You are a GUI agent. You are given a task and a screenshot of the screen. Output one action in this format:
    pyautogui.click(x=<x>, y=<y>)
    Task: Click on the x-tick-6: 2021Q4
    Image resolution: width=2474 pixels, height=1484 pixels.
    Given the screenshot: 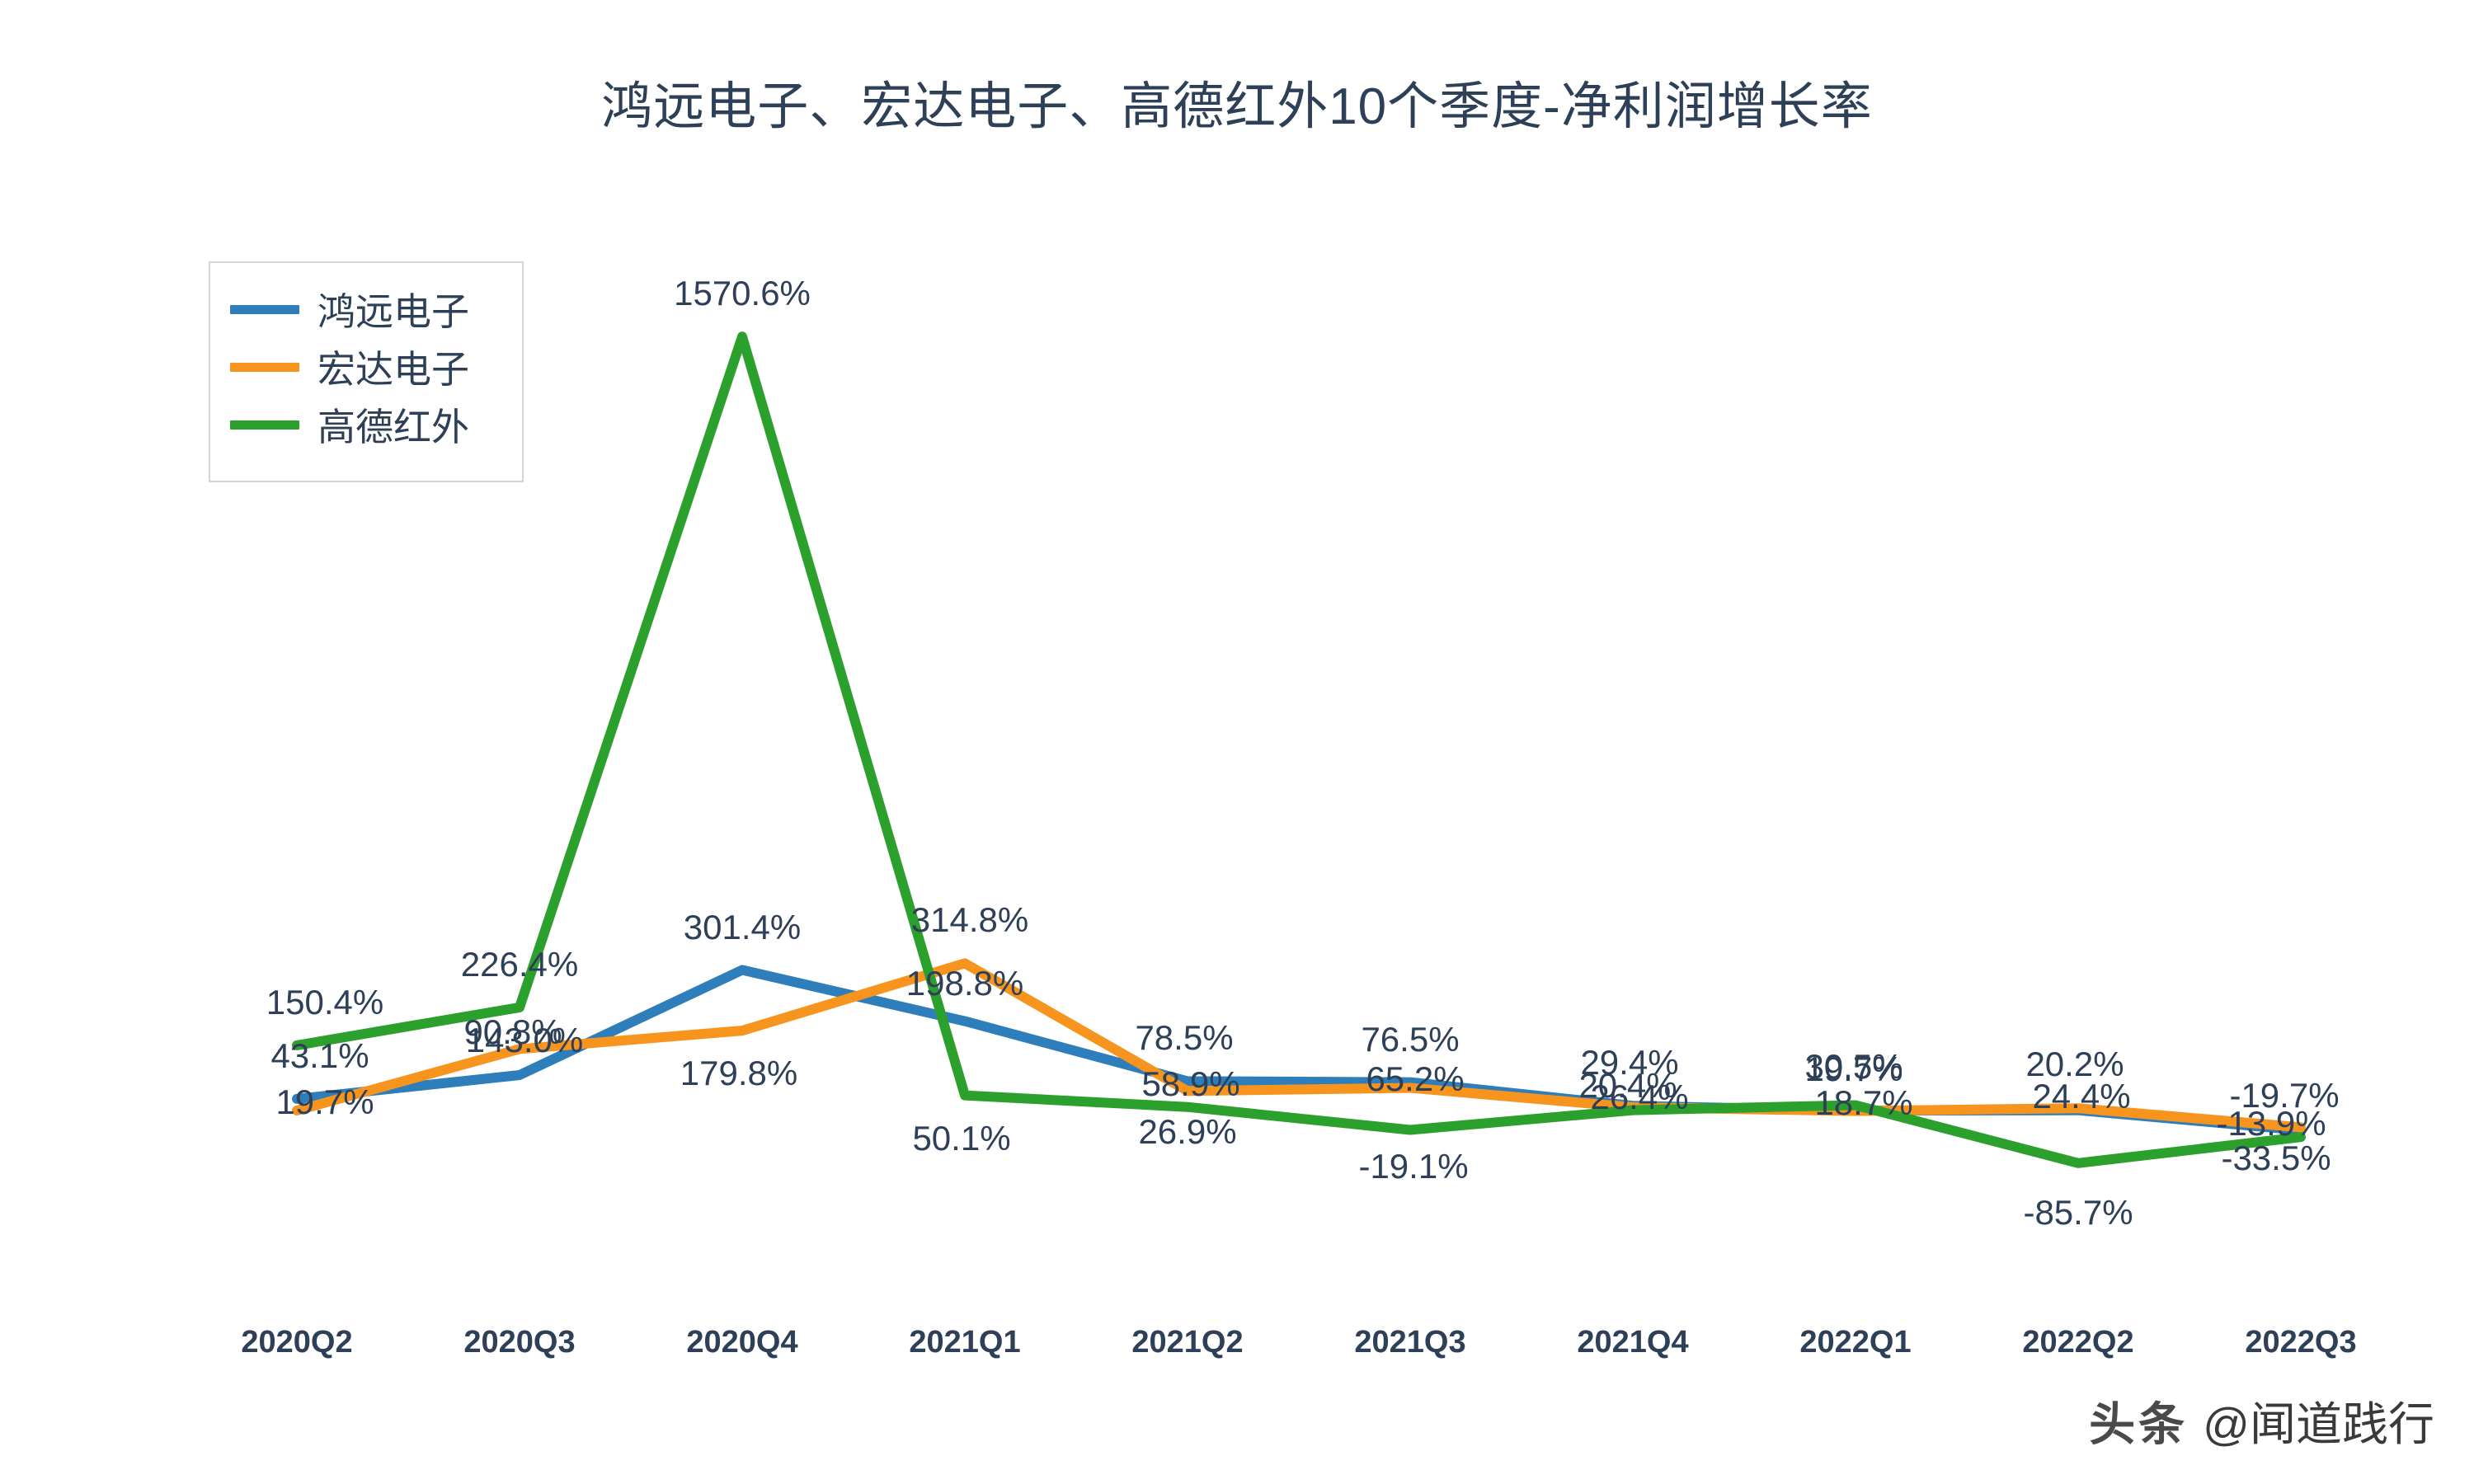 What is the action you would take?
    pyautogui.click(x=1633, y=1342)
    